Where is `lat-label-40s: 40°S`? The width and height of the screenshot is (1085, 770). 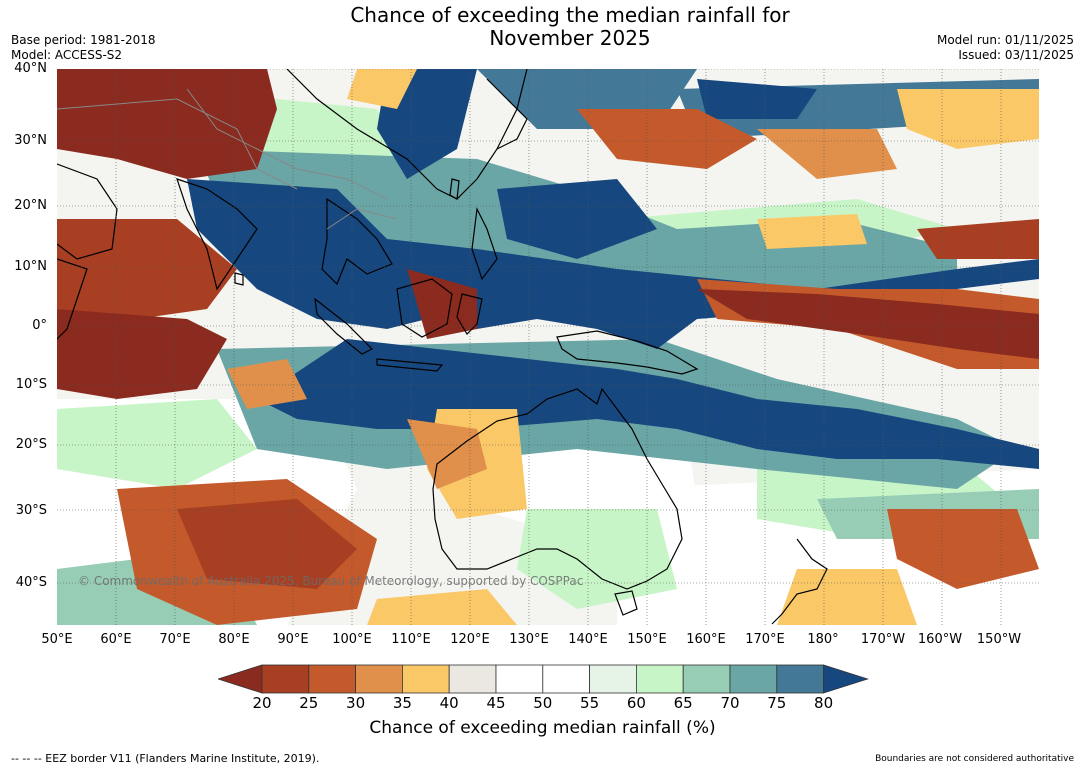 lat-label-40s: 40°S is located at coordinates (31, 582).